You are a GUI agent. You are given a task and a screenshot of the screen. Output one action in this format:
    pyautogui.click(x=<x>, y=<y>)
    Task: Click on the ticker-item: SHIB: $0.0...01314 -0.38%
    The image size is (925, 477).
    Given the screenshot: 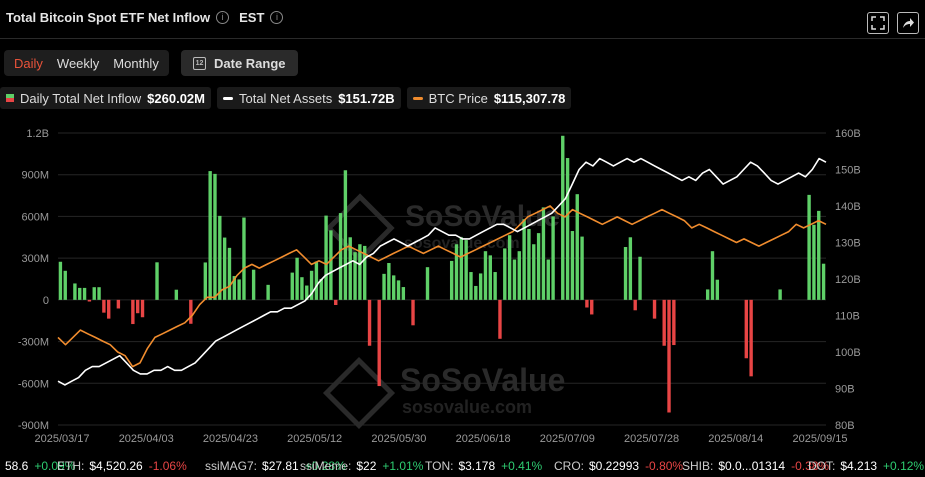 What is the action you would take?
    pyautogui.click(x=755, y=466)
    